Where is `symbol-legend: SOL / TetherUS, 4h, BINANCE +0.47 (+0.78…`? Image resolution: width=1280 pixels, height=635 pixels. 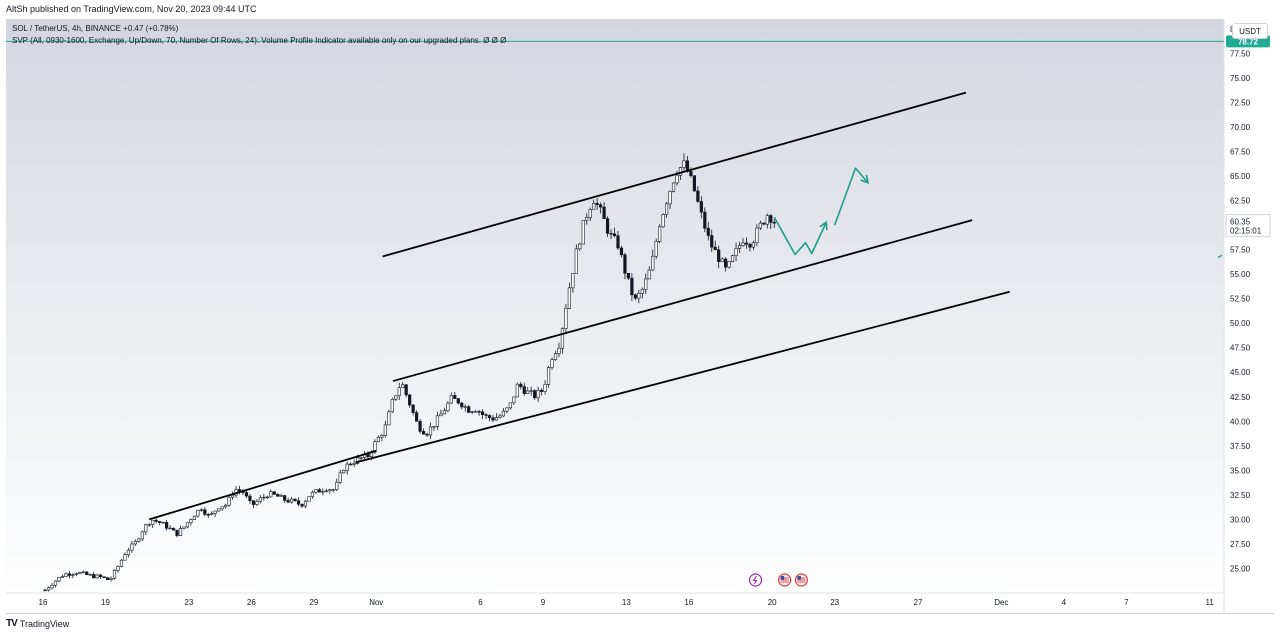 symbol-legend: SOL / TetherUS, 4h, BINANCE +0.47 (+0.78… is located at coordinates (95, 28).